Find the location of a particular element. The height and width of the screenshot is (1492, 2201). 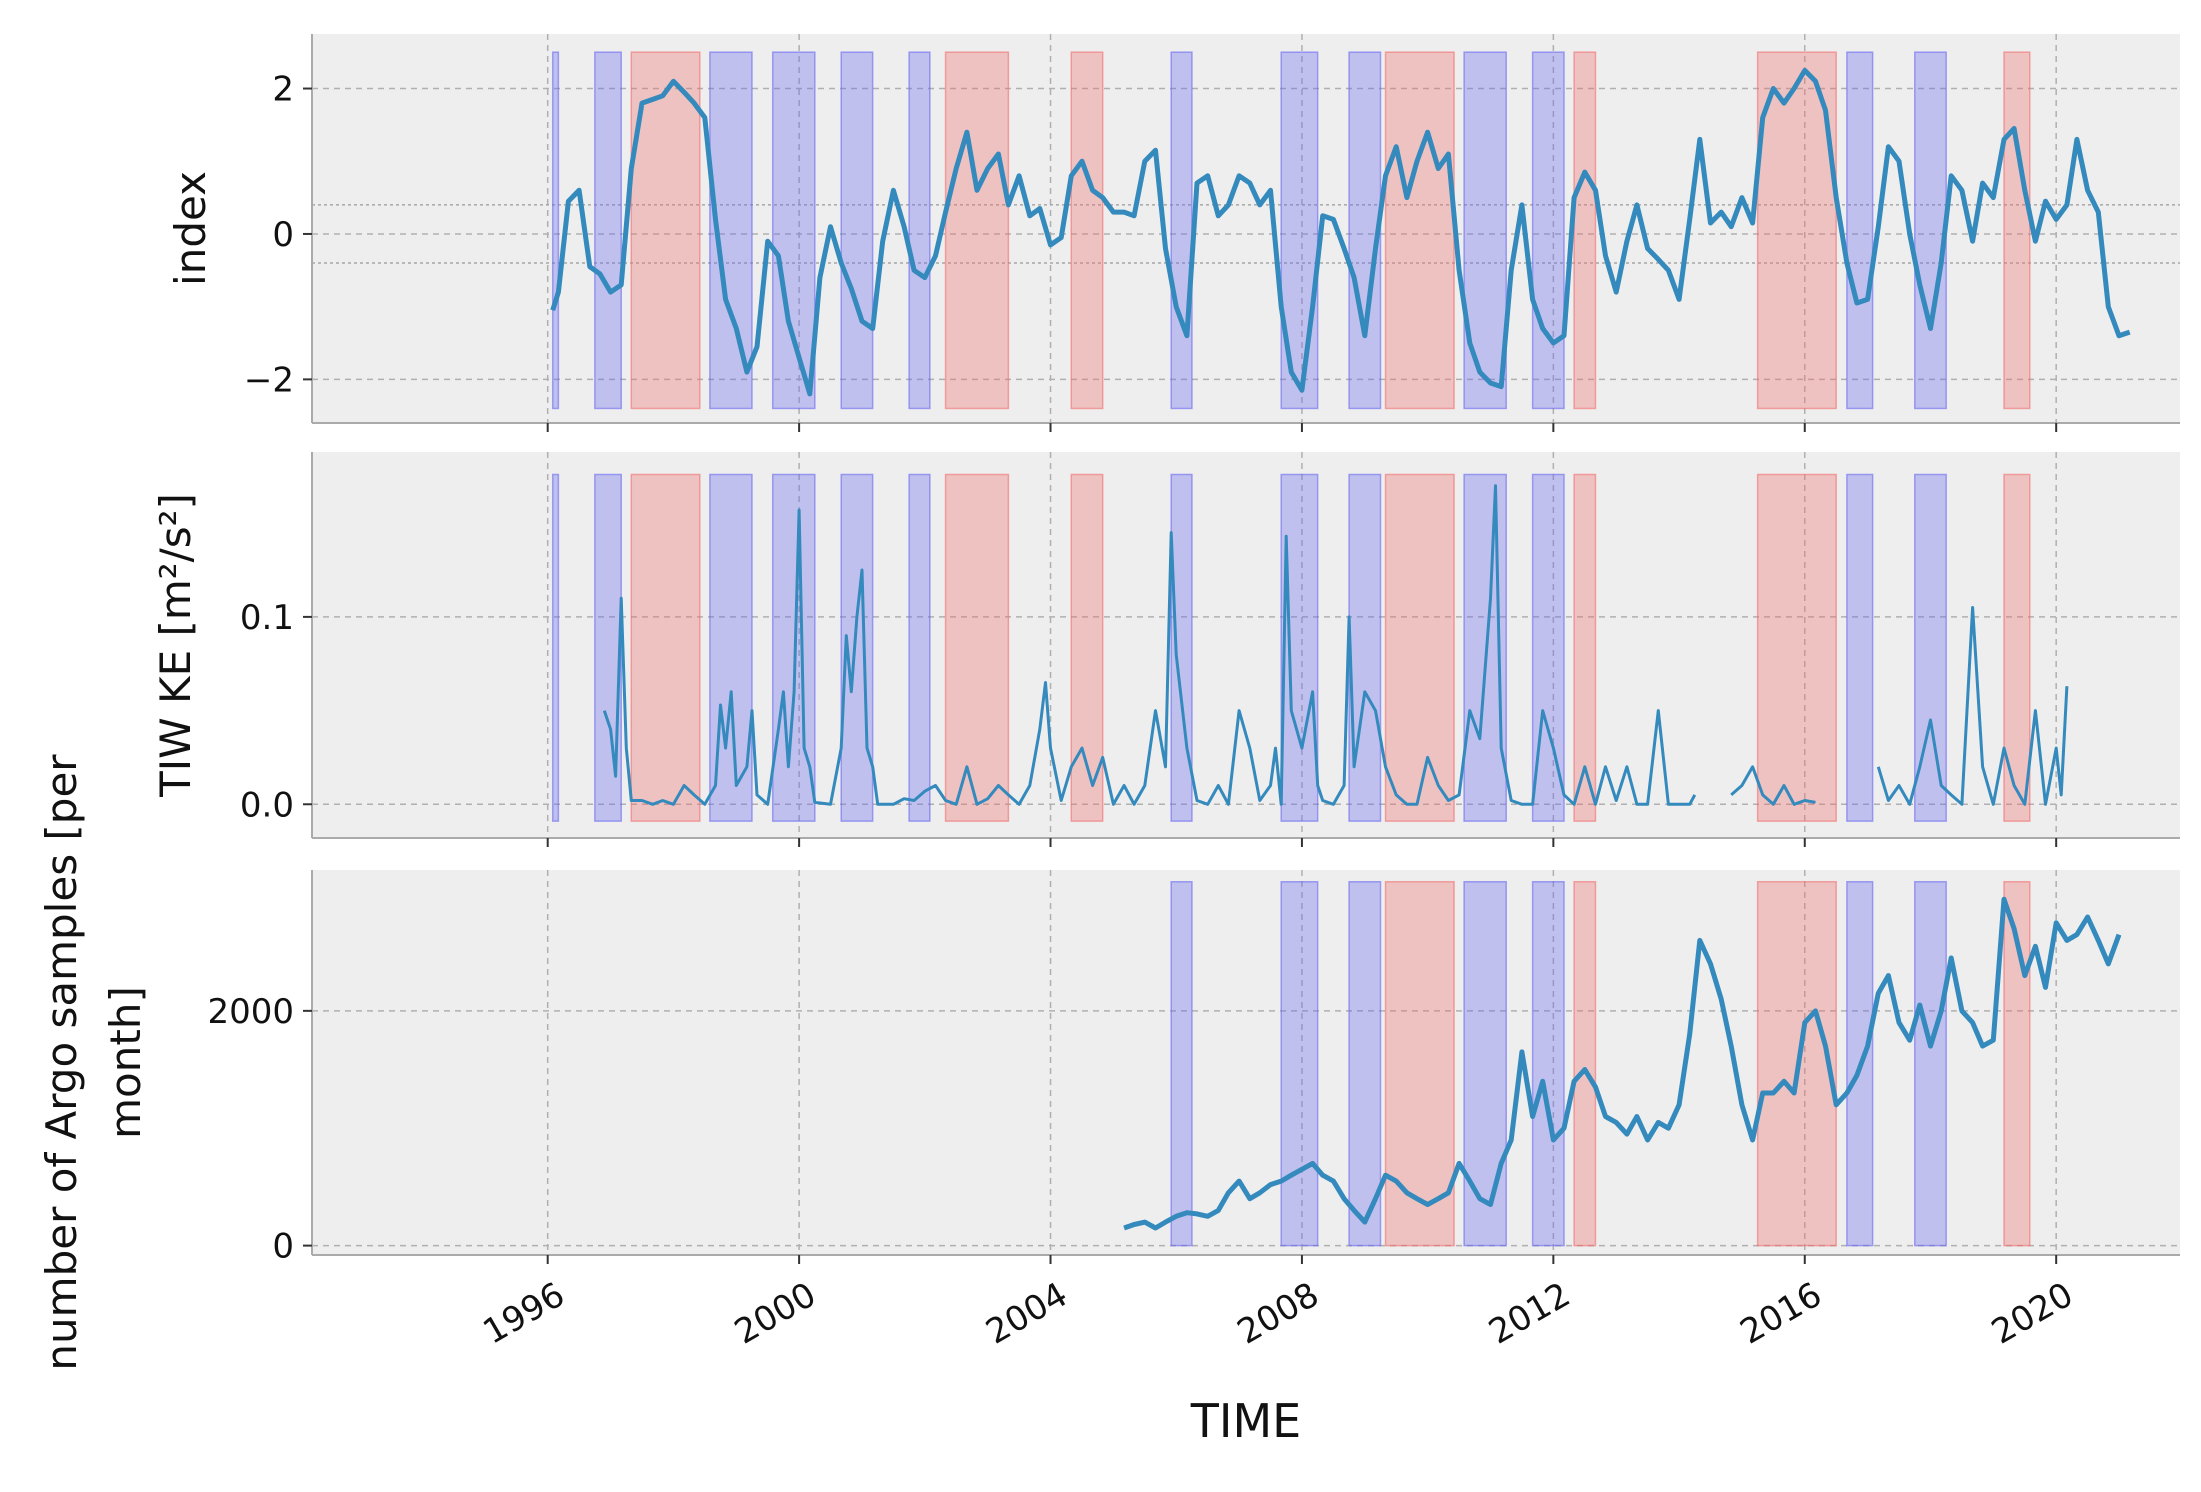

x-axis-label: TIME is located at coordinates (1245, 1421).